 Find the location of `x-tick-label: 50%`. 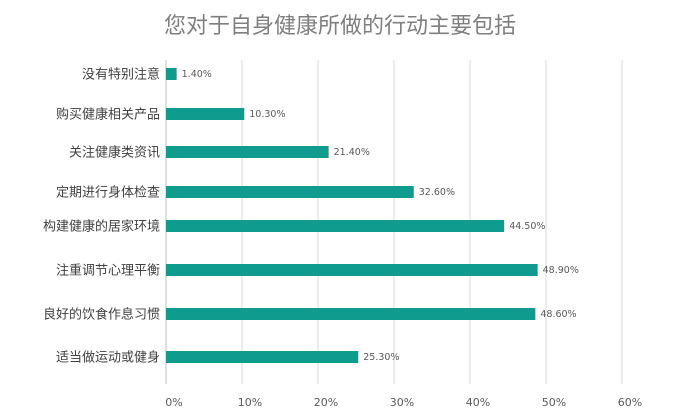

x-tick-label: 50% is located at coordinates (554, 402).